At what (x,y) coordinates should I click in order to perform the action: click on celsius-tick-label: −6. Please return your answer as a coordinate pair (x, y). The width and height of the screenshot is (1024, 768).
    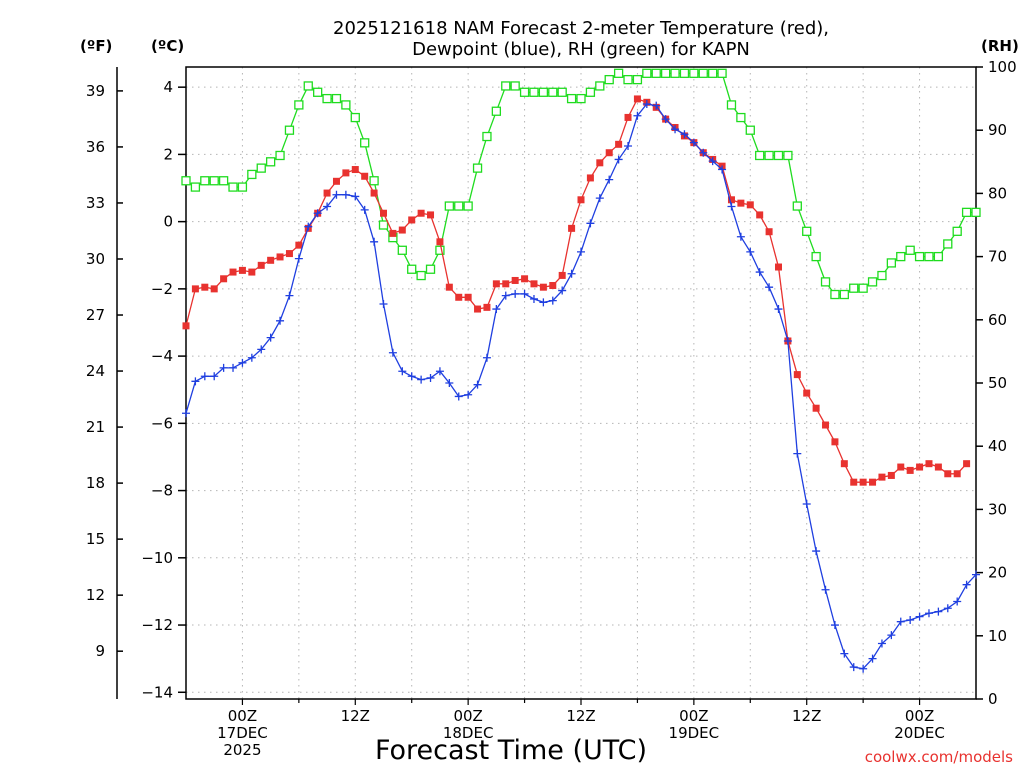
    Looking at the image, I should click on (162, 423).